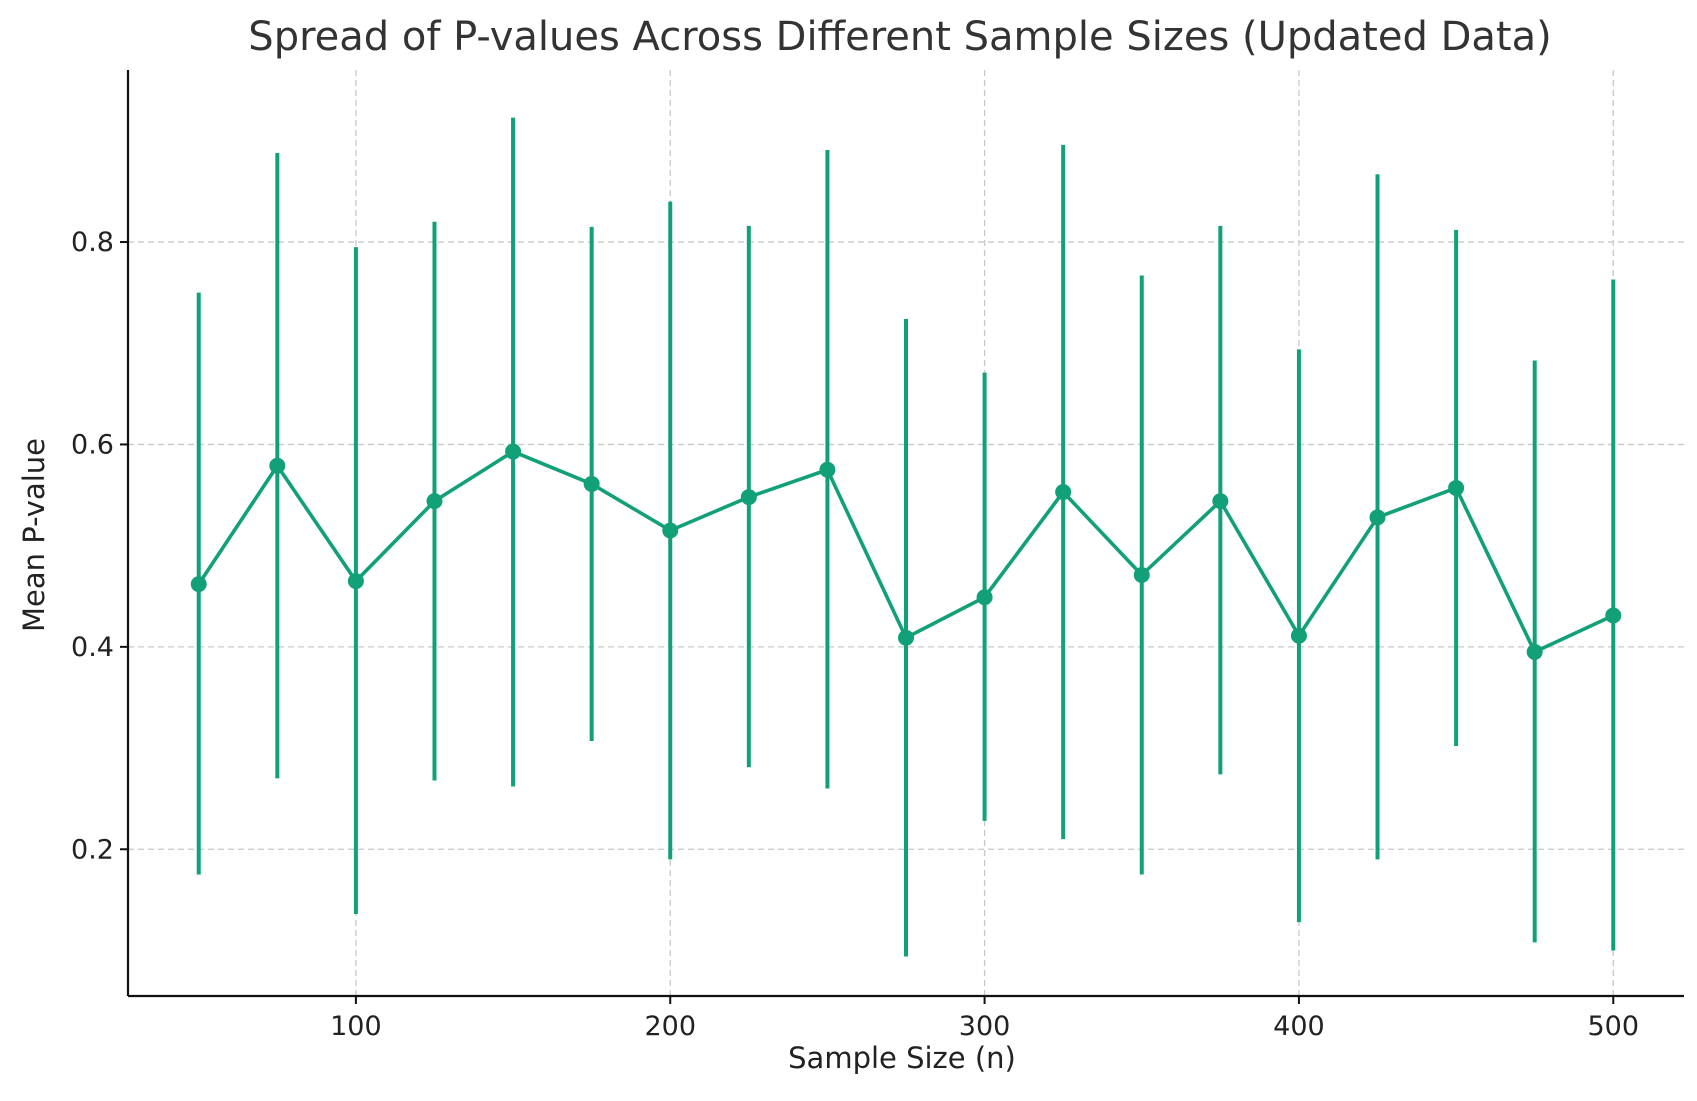 This screenshot has width=1697, height=1101. I want to click on y-tick-label: 0.2, so click(92, 849).